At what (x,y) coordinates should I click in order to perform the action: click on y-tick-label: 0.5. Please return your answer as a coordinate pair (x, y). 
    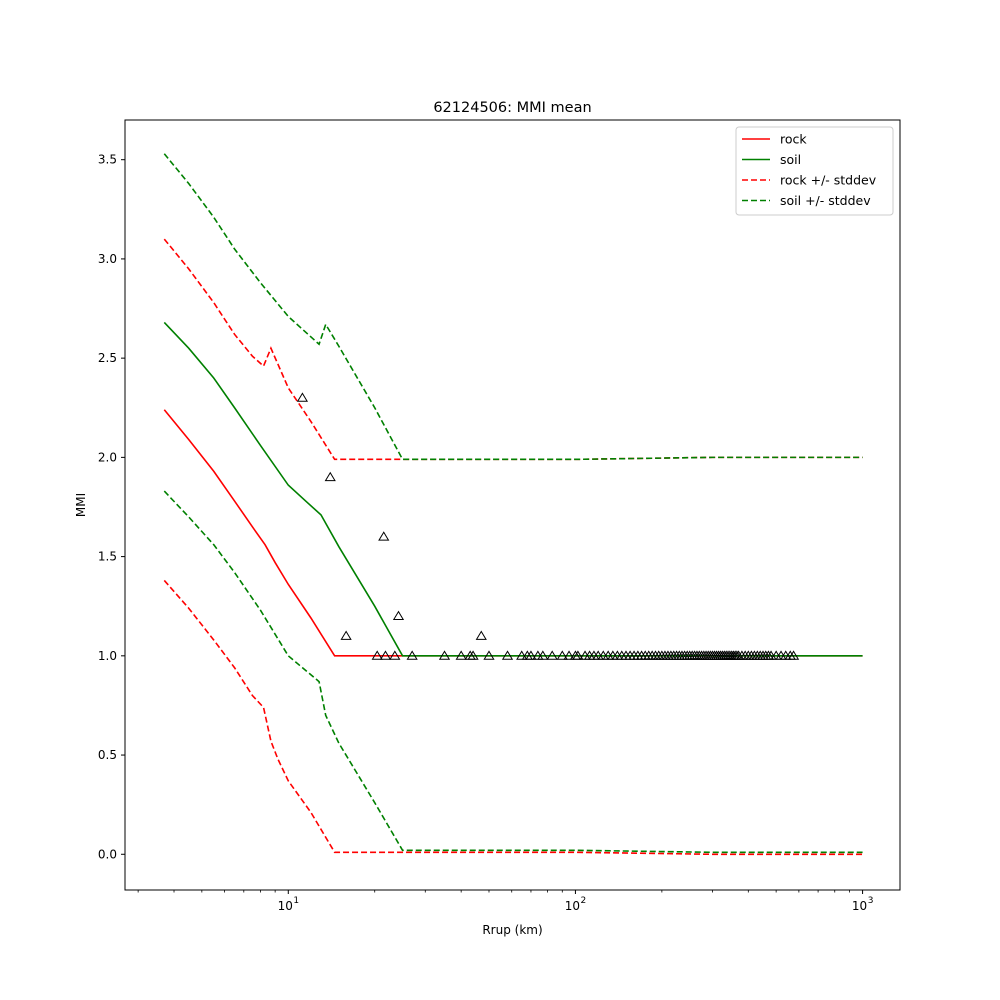
    Looking at the image, I should click on (107, 755).